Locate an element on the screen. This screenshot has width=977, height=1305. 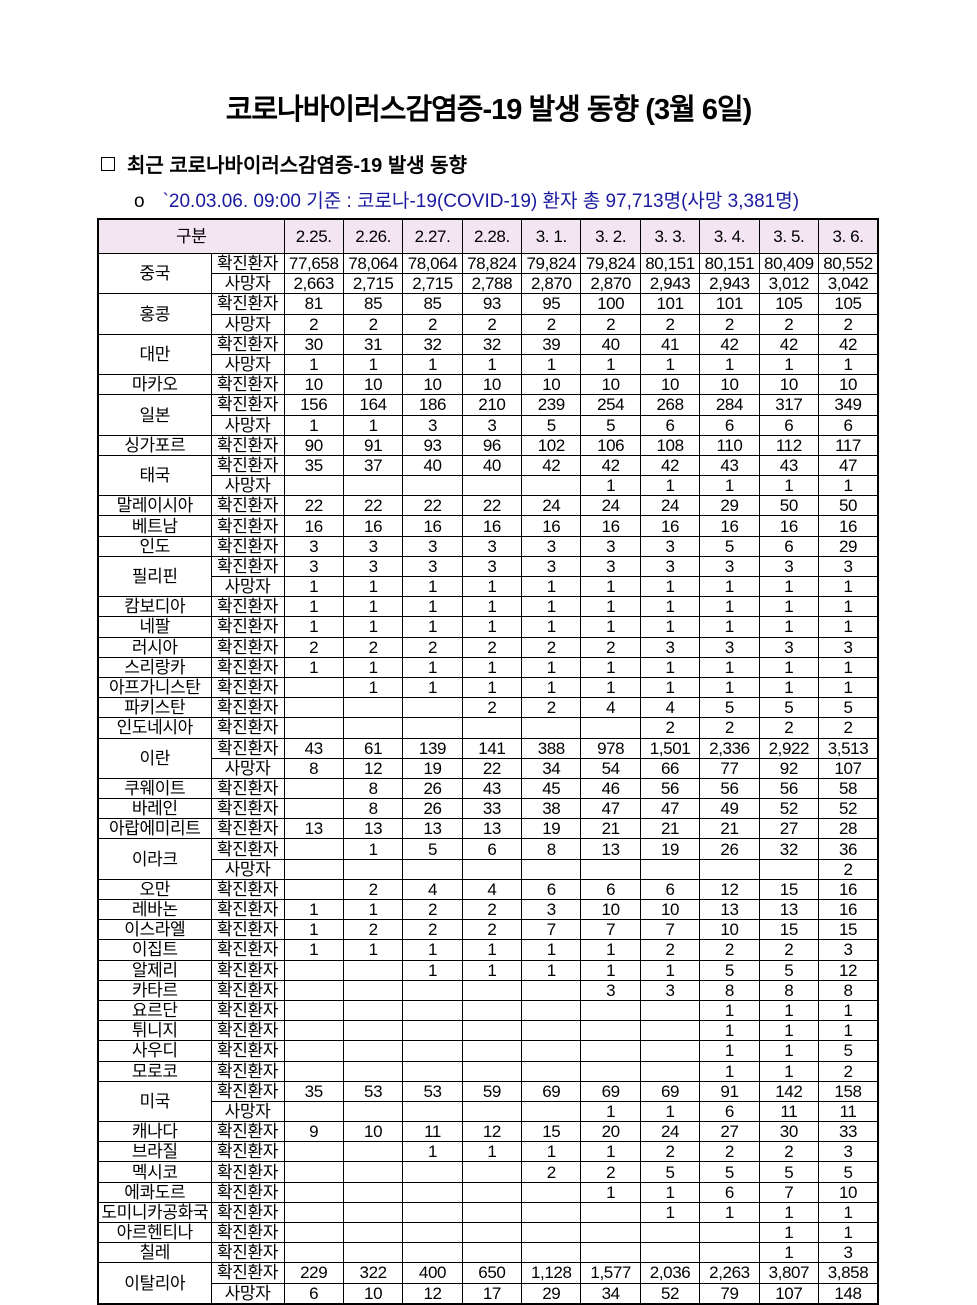
country-name: 아르헨티나 is located at coordinates (154, 1232).